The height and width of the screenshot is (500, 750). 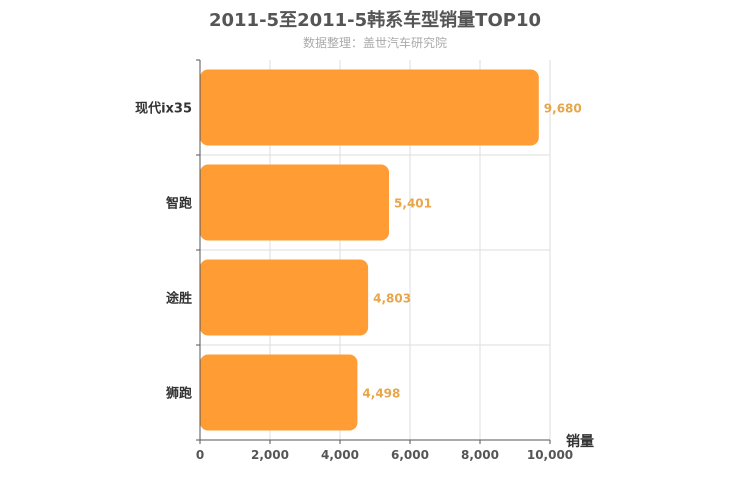 I want to click on x-axis-title: 销量, so click(x=580, y=441).